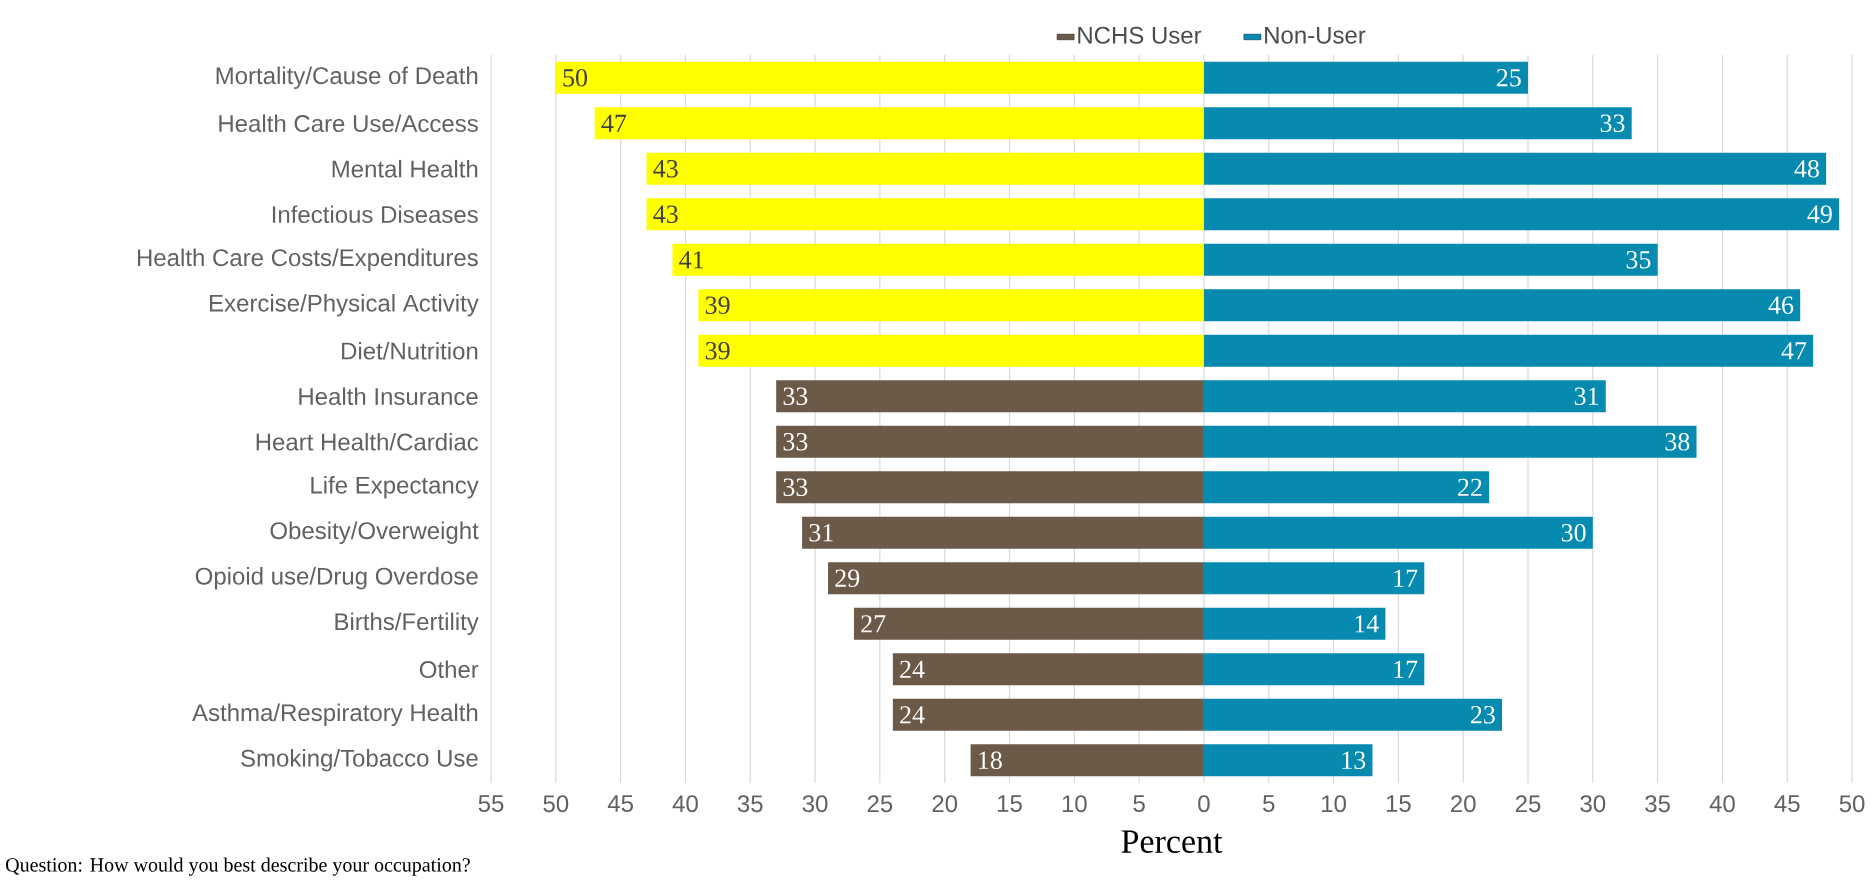 The height and width of the screenshot is (880, 1874). What do you see at coordinates (847, 578) in the screenshot?
I see `data-label: 29` at bounding box center [847, 578].